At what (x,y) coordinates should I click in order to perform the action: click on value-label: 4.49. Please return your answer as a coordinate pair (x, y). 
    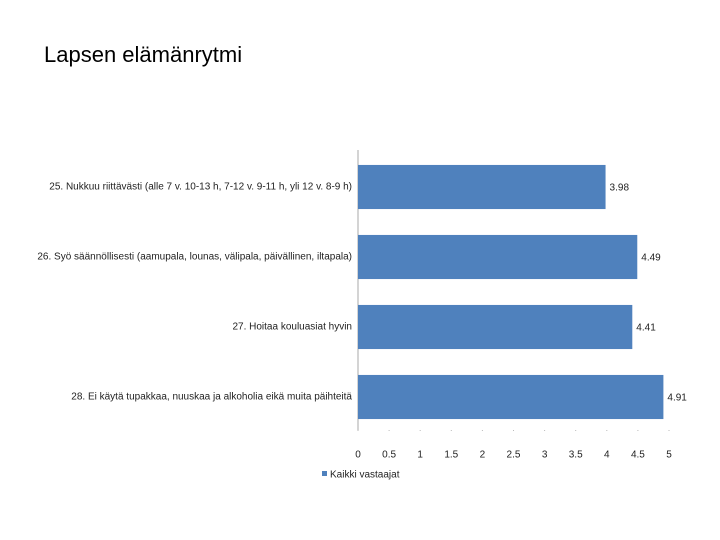
    Looking at the image, I should click on (651, 258).